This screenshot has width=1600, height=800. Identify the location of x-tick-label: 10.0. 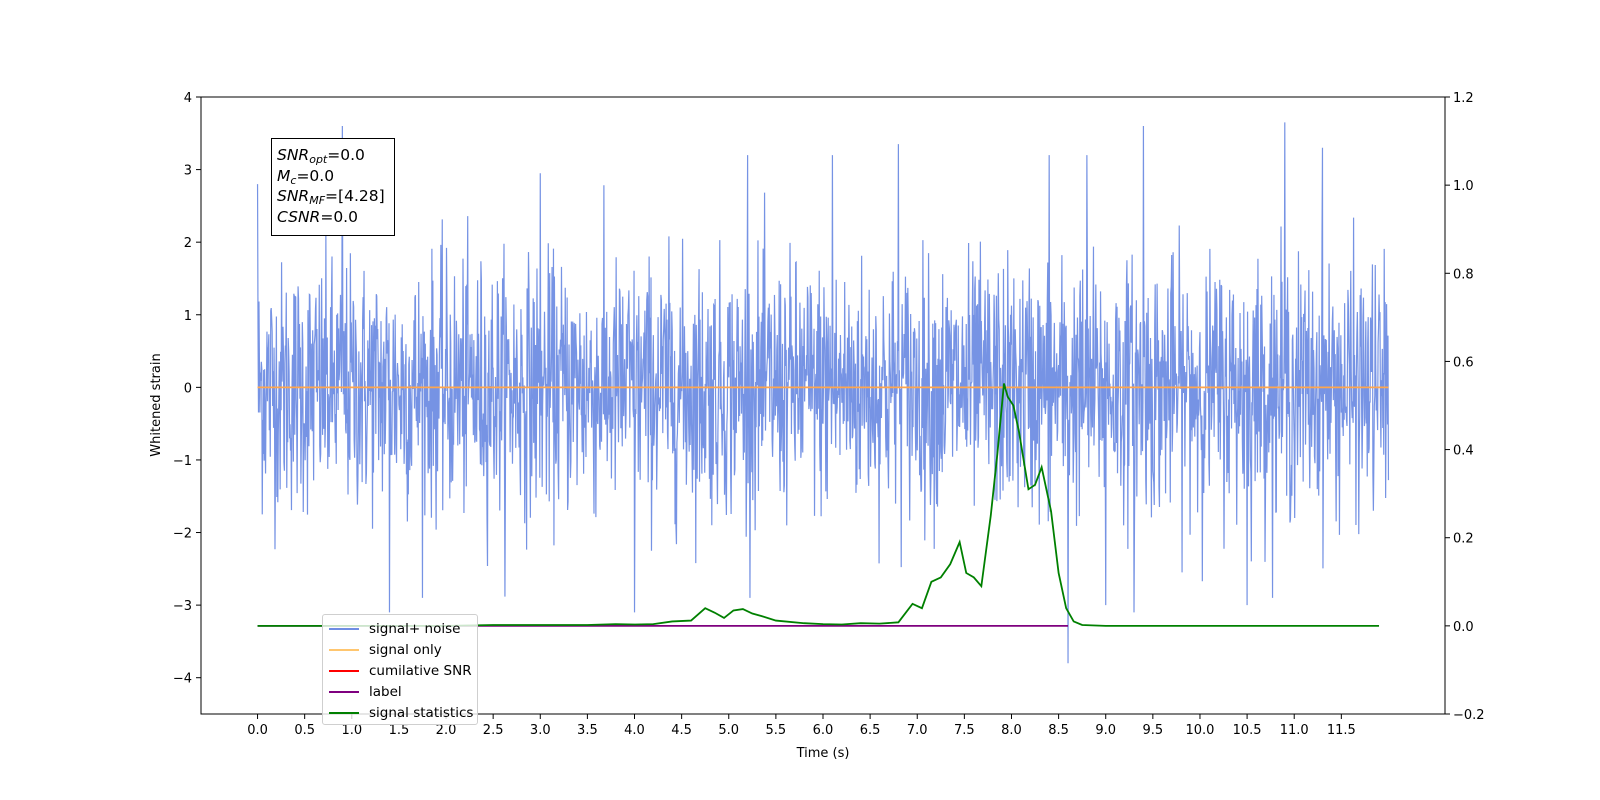
(1199, 730).